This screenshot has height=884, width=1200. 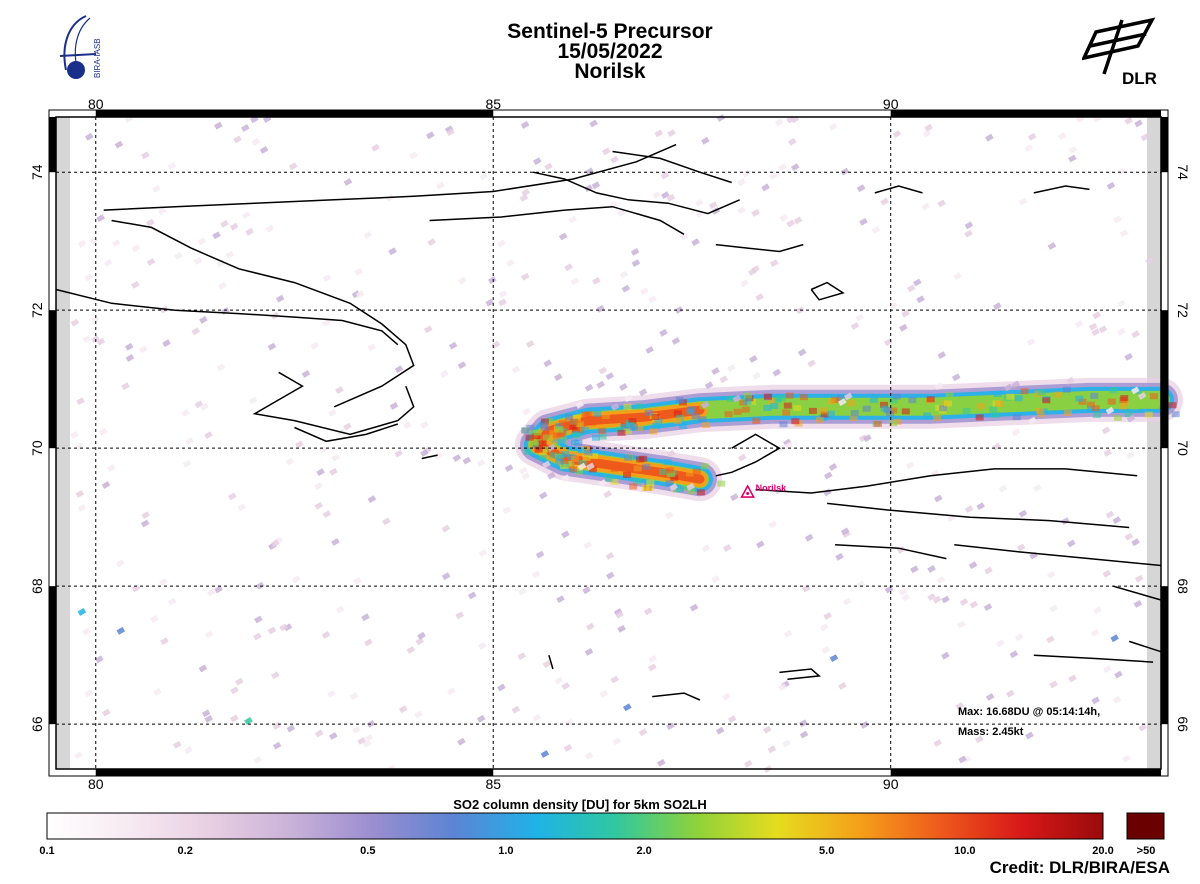 What do you see at coordinates (63, 443) in the screenshot?
I see `swath-edge-left` at bounding box center [63, 443].